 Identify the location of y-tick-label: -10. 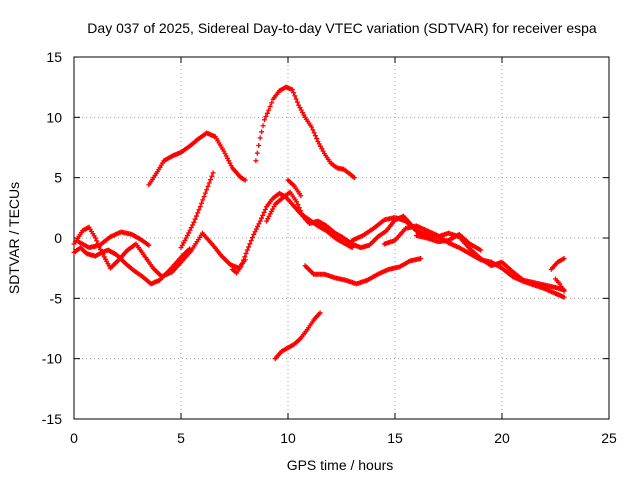
(52, 359).